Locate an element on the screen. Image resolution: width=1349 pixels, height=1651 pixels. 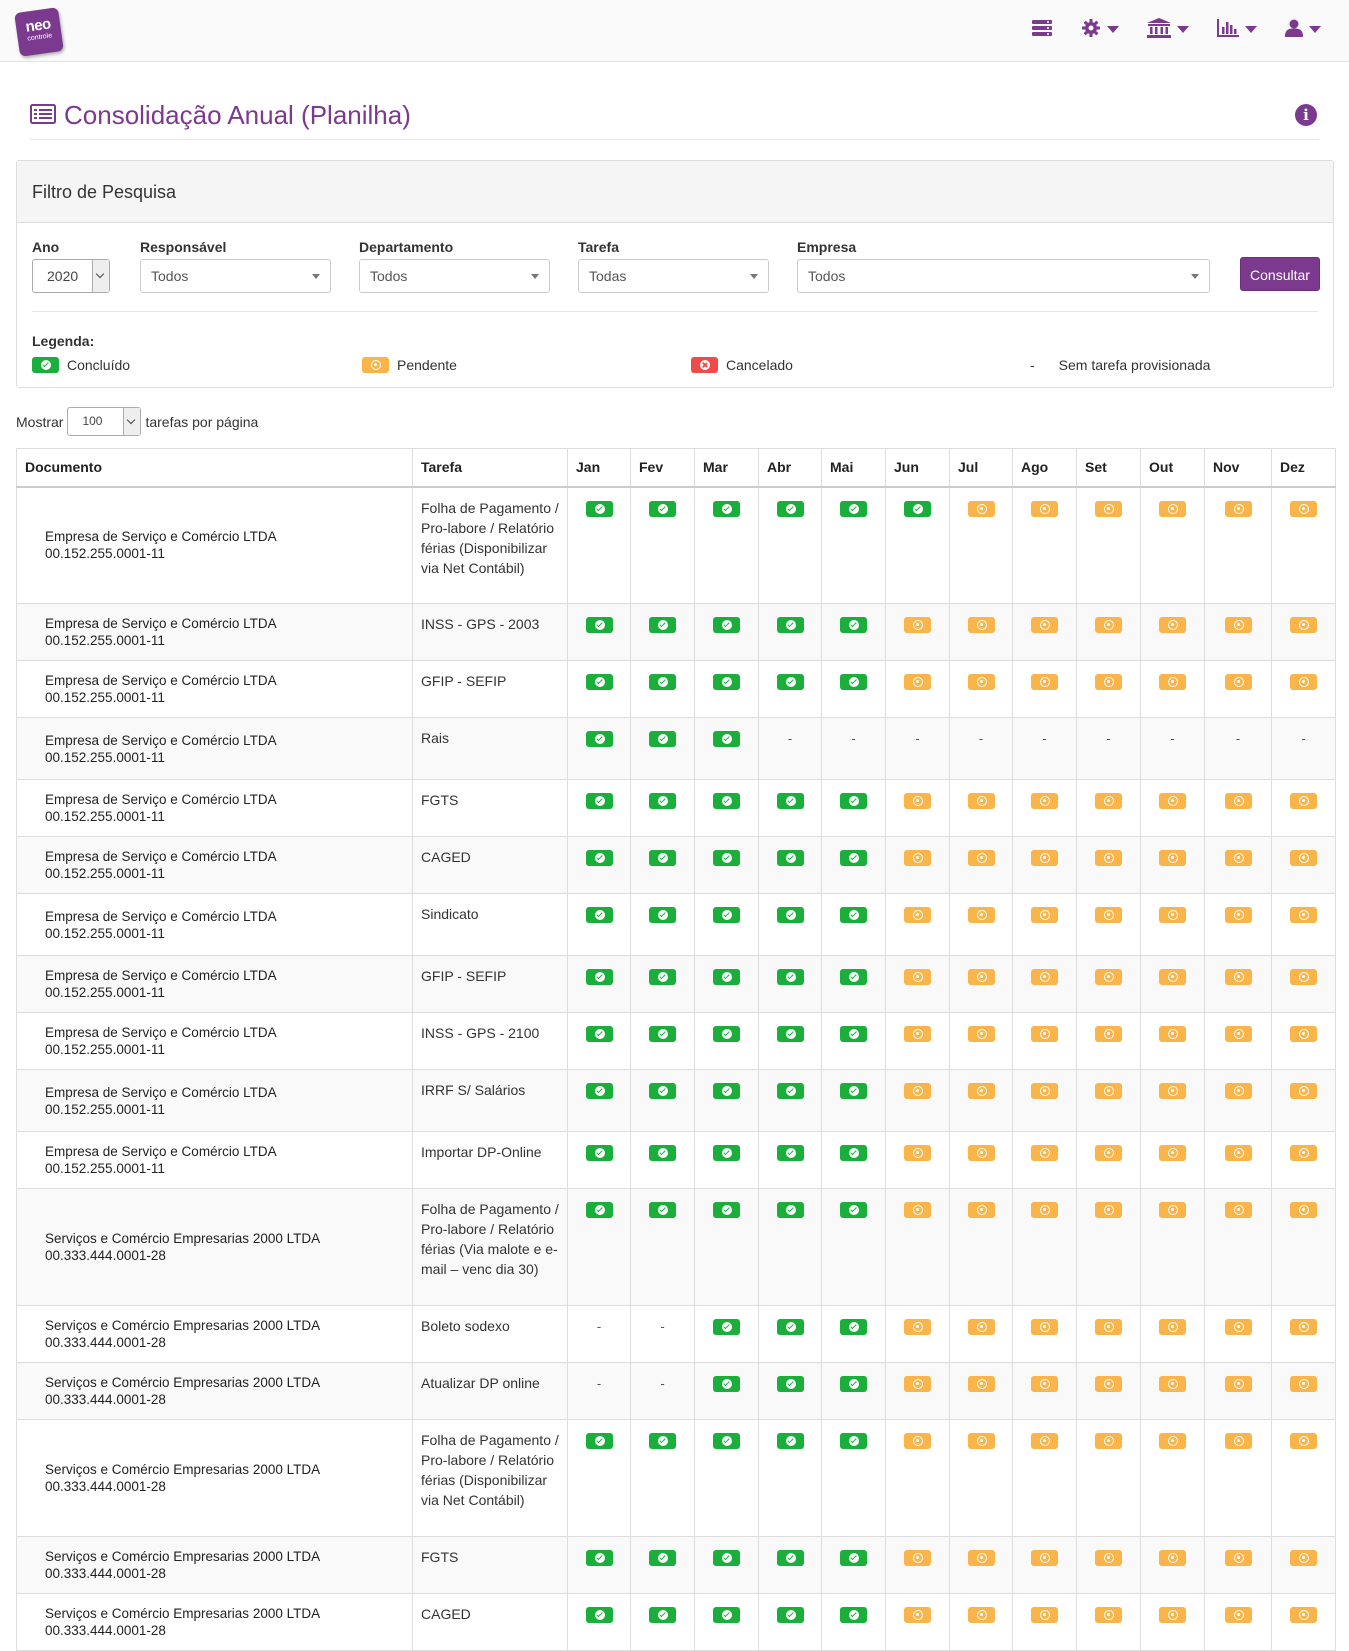
column-header-jan: Jan is located at coordinates (599, 468).